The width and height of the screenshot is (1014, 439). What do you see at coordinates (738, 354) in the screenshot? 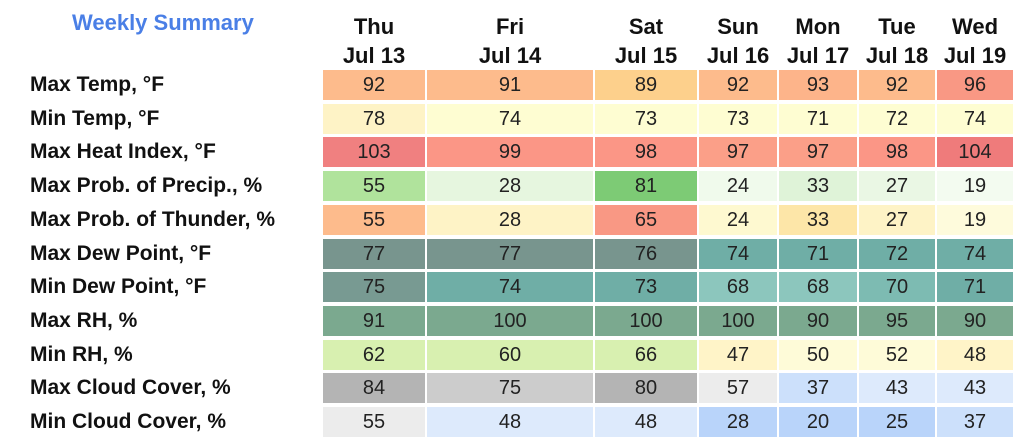
I see `table-cell: 47` at bounding box center [738, 354].